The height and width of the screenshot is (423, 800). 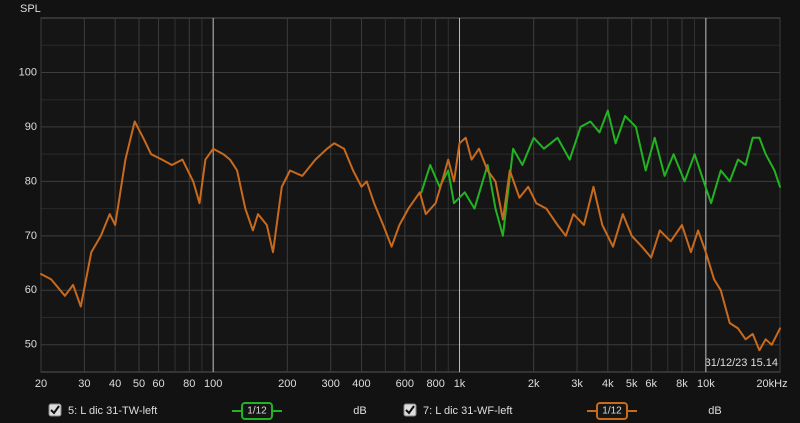 I want to click on y-tick-label: 70, so click(x=31, y=236).